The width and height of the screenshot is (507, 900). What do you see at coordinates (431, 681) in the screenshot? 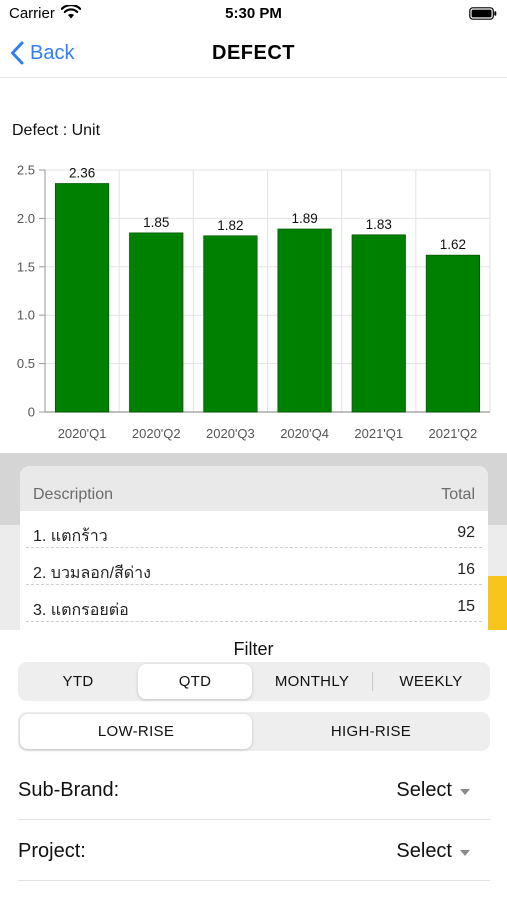
I see `segment-weekly: WEEKLY` at bounding box center [431, 681].